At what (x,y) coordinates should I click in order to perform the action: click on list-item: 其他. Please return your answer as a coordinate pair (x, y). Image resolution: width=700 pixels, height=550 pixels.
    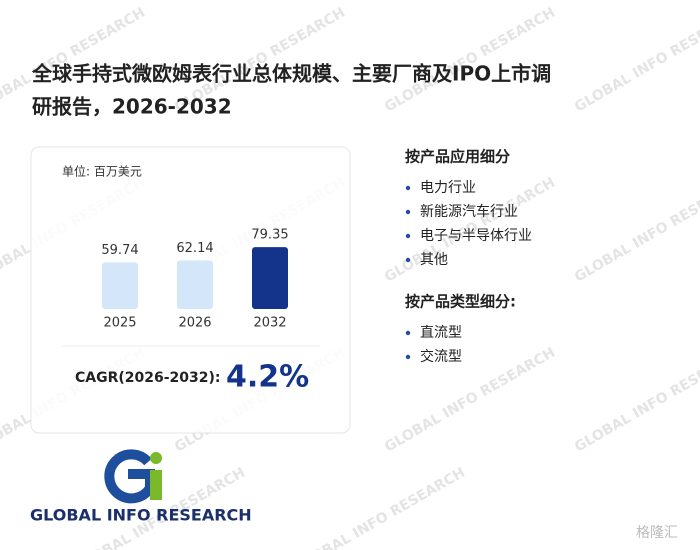
    Looking at the image, I should click on (434, 260).